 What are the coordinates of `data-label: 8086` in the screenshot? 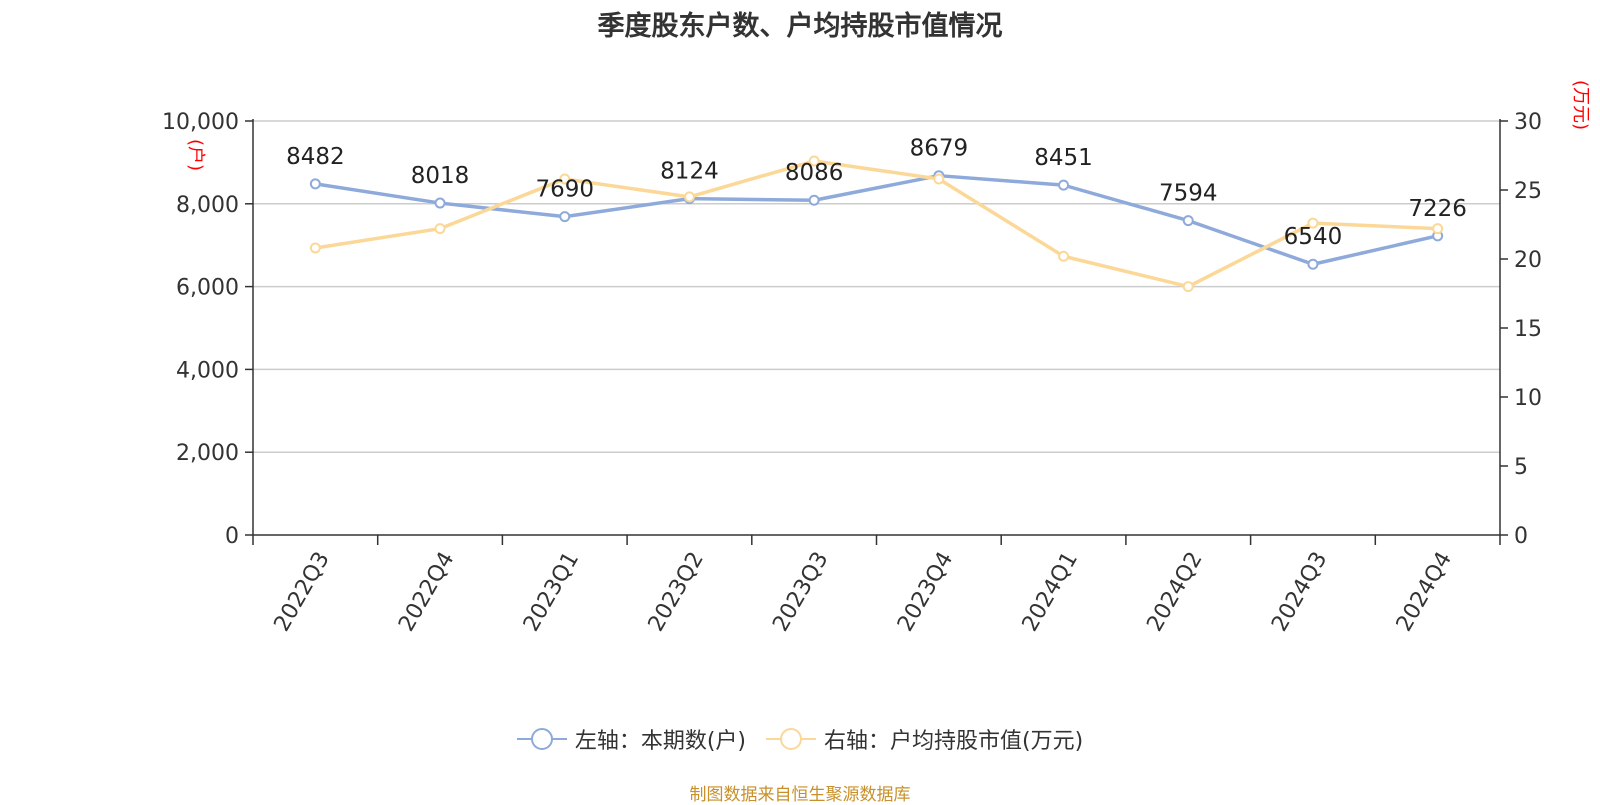 It's located at (814, 173).